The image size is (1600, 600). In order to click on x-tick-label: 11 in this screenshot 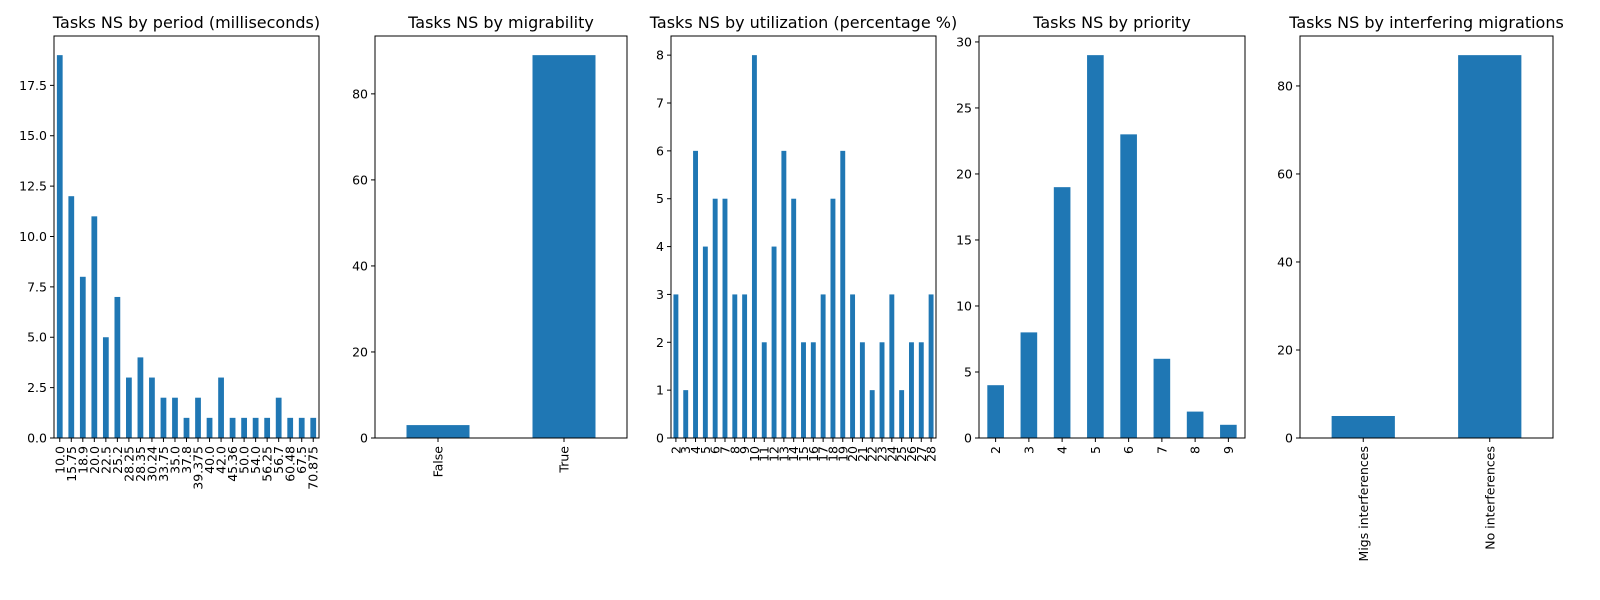, I will do `click(764, 454)`.